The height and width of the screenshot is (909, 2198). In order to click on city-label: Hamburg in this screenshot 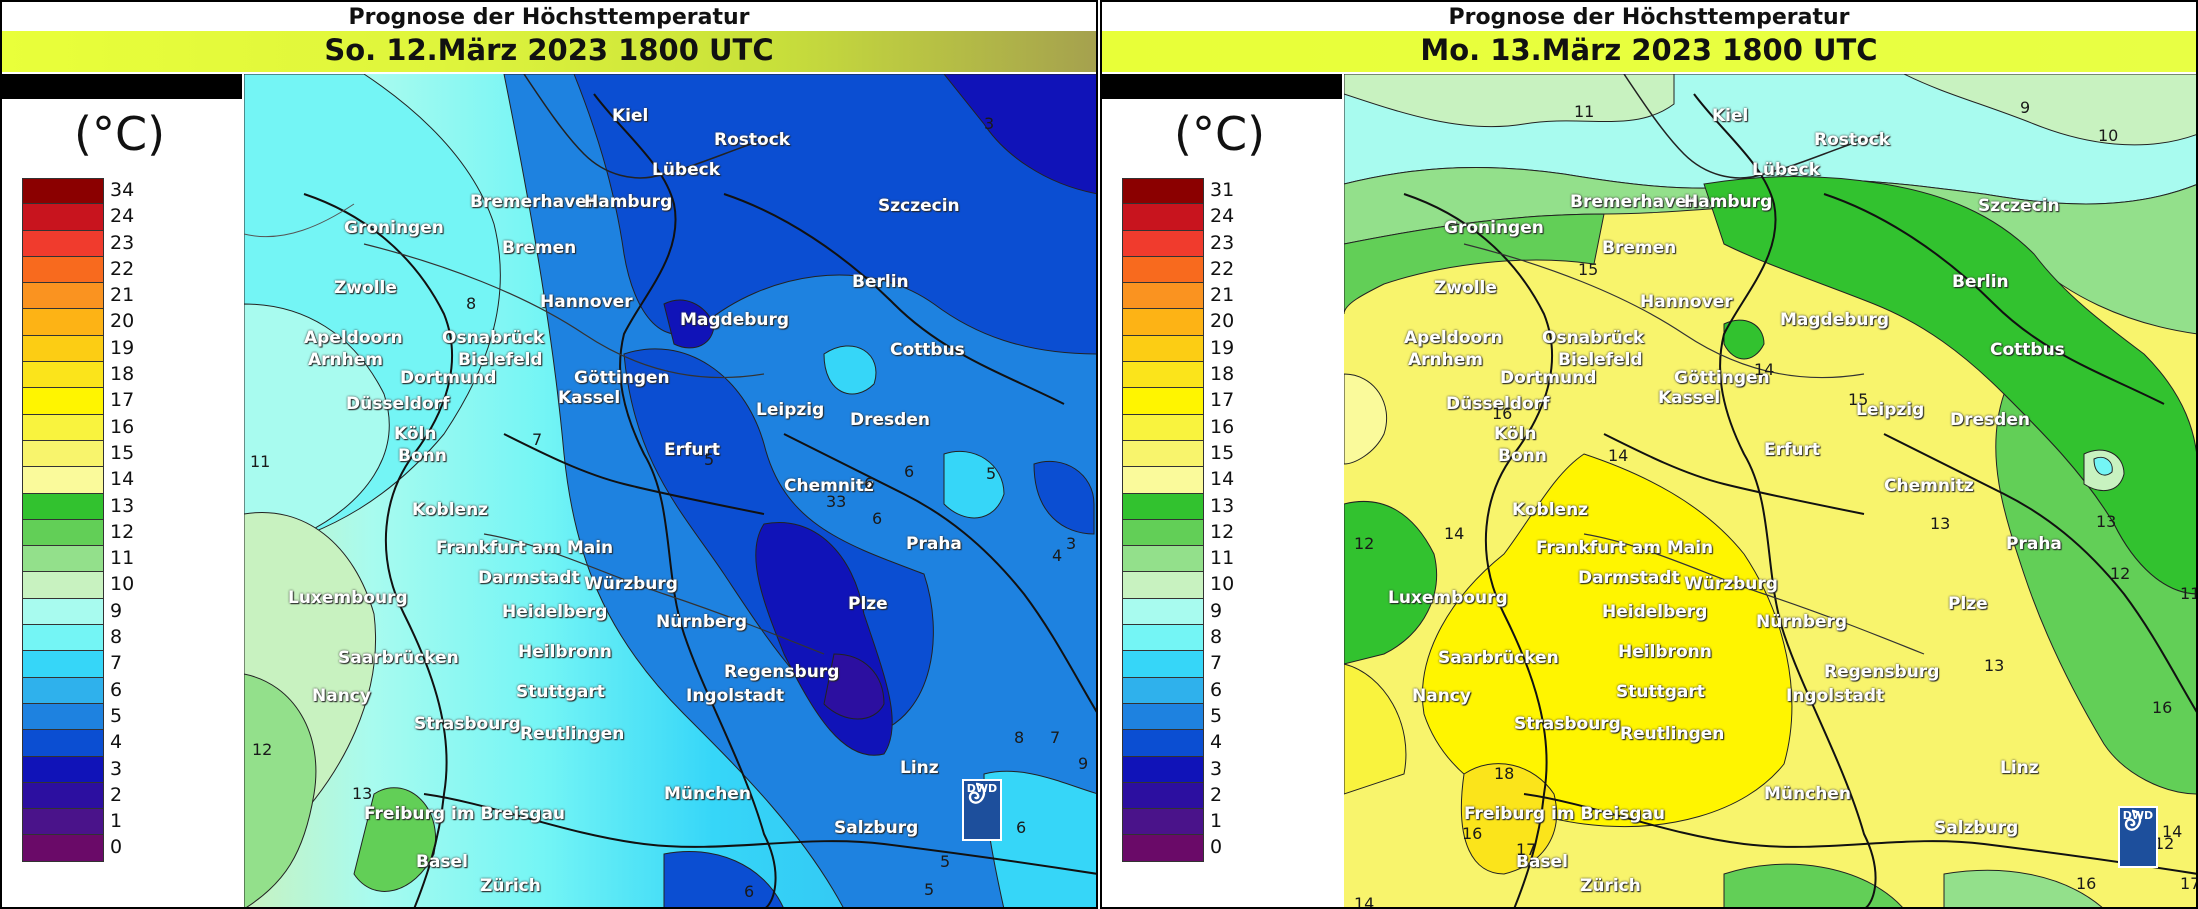, I will do `click(628, 202)`.